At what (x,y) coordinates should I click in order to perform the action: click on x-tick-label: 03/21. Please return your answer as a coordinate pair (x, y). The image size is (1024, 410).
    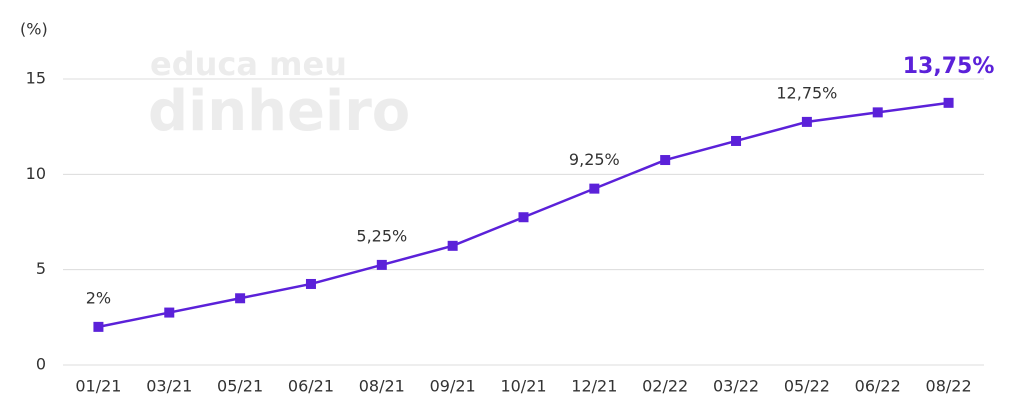
    Looking at the image, I should click on (169, 386).